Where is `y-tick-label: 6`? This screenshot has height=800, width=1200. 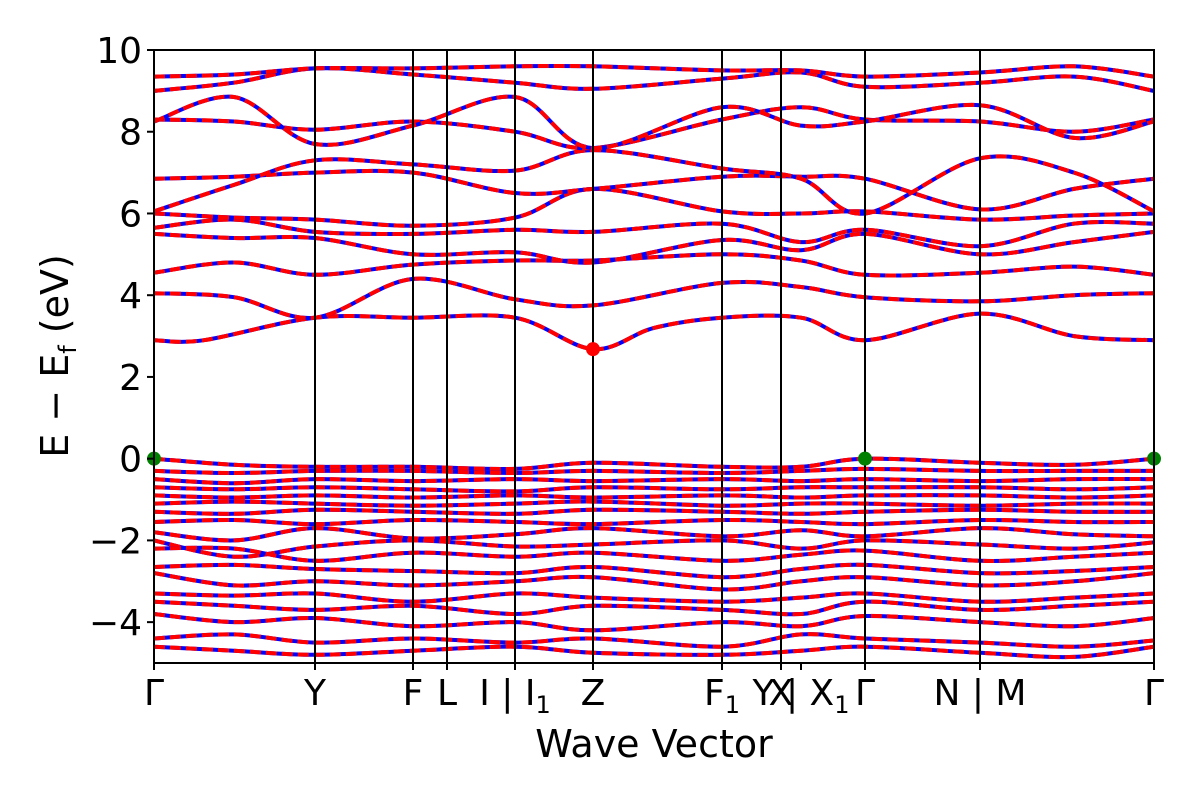
y-tick-label: 6 is located at coordinates (130, 214).